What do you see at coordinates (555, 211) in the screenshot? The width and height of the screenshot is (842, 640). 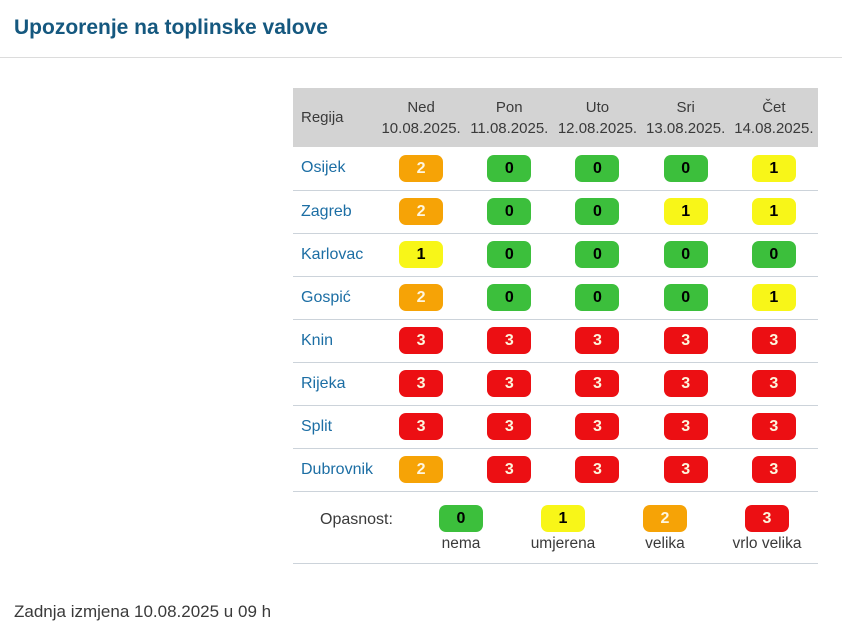 I see `table-row-zagreb: Zagreb 2 0 0 1 1` at bounding box center [555, 211].